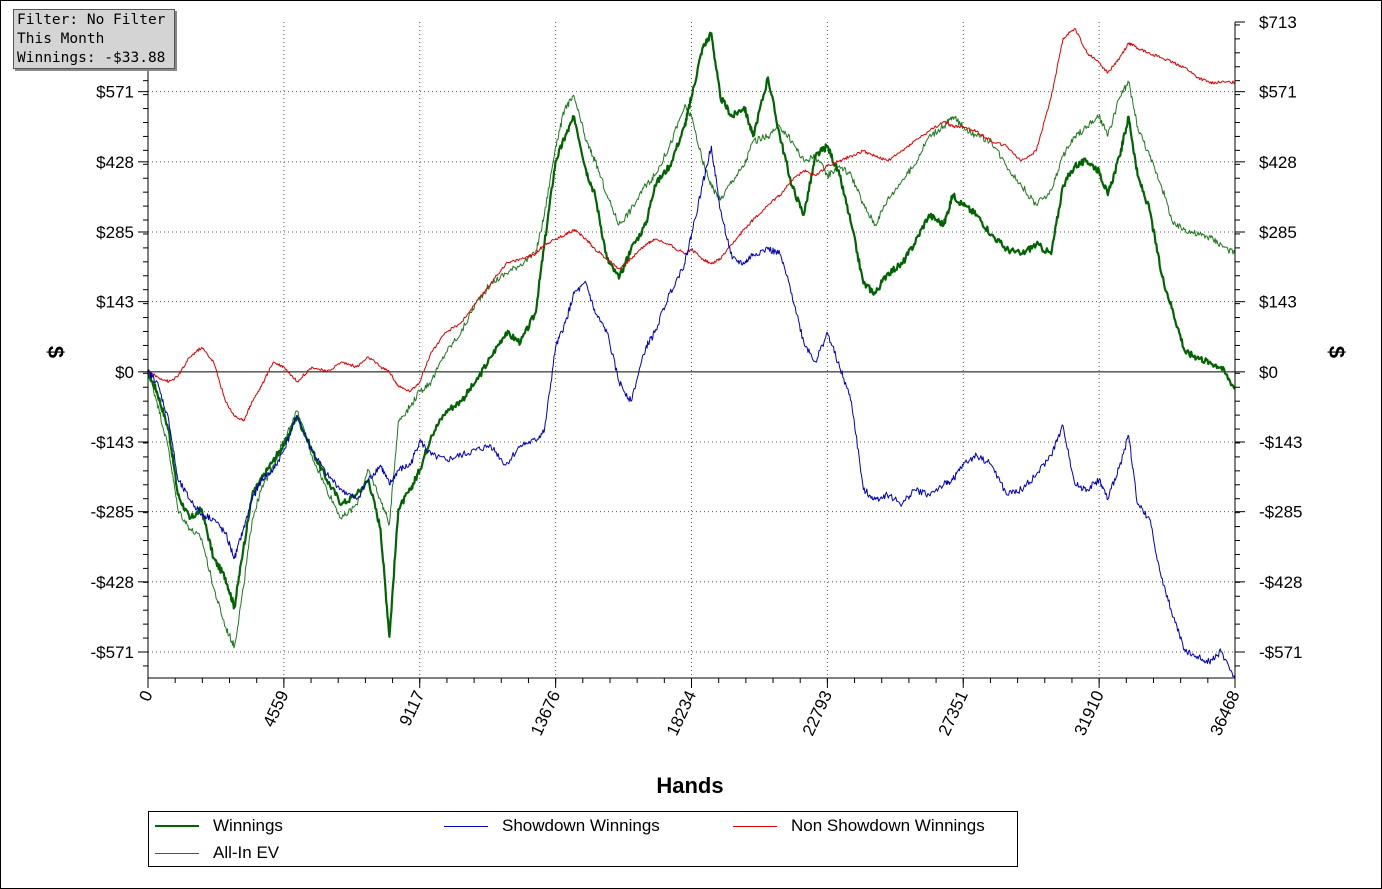 The width and height of the screenshot is (1382, 889). Describe the element at coordinates (248, 825) in the screenshot. I see `legend-label-winnings: Winnings` at that location.